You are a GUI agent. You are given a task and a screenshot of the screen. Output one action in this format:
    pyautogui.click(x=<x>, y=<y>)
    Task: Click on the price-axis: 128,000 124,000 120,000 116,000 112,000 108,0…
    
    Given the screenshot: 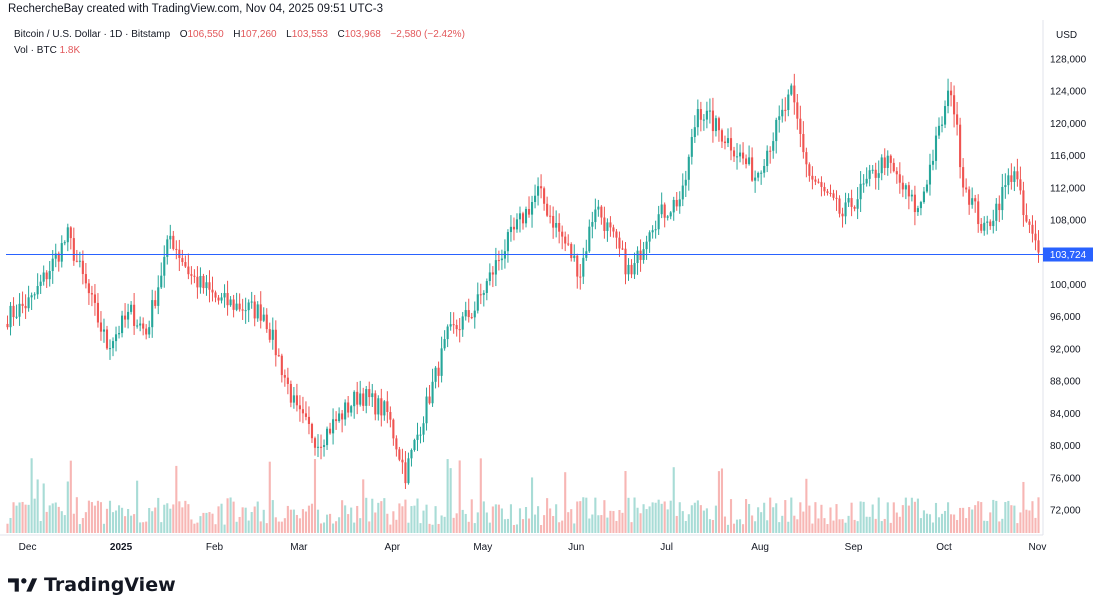 What is the action you would take?
    pyautogui.click(x=1068, y=286)
    